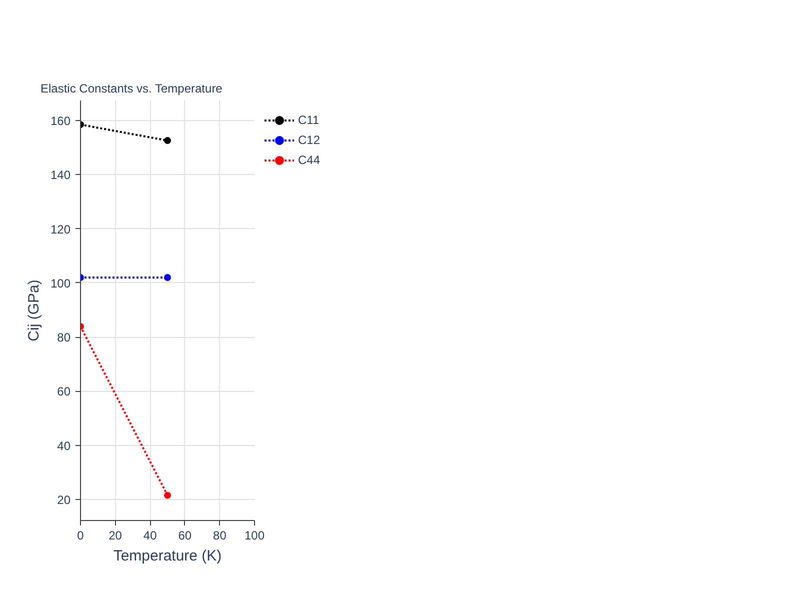  Describe the element at coordinates (60, 229) in the screenshot. I see `y-tick-label: 120` at that location.